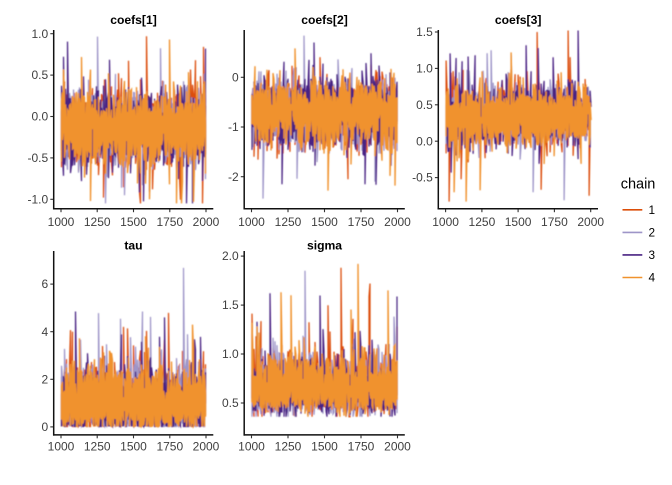 This screenshot has height=485, width=672. Describe the element at coordinates (133, 246) in the screenshot. I see `svg-text: tau` at that location.